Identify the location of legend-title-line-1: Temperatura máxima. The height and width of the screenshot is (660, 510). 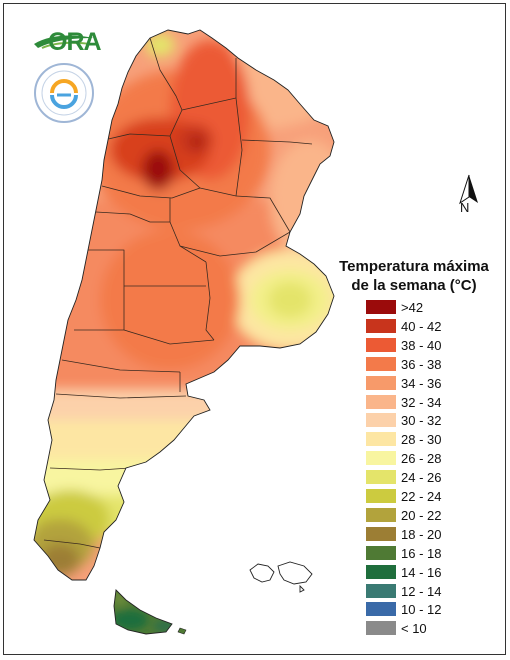
(414, 266).